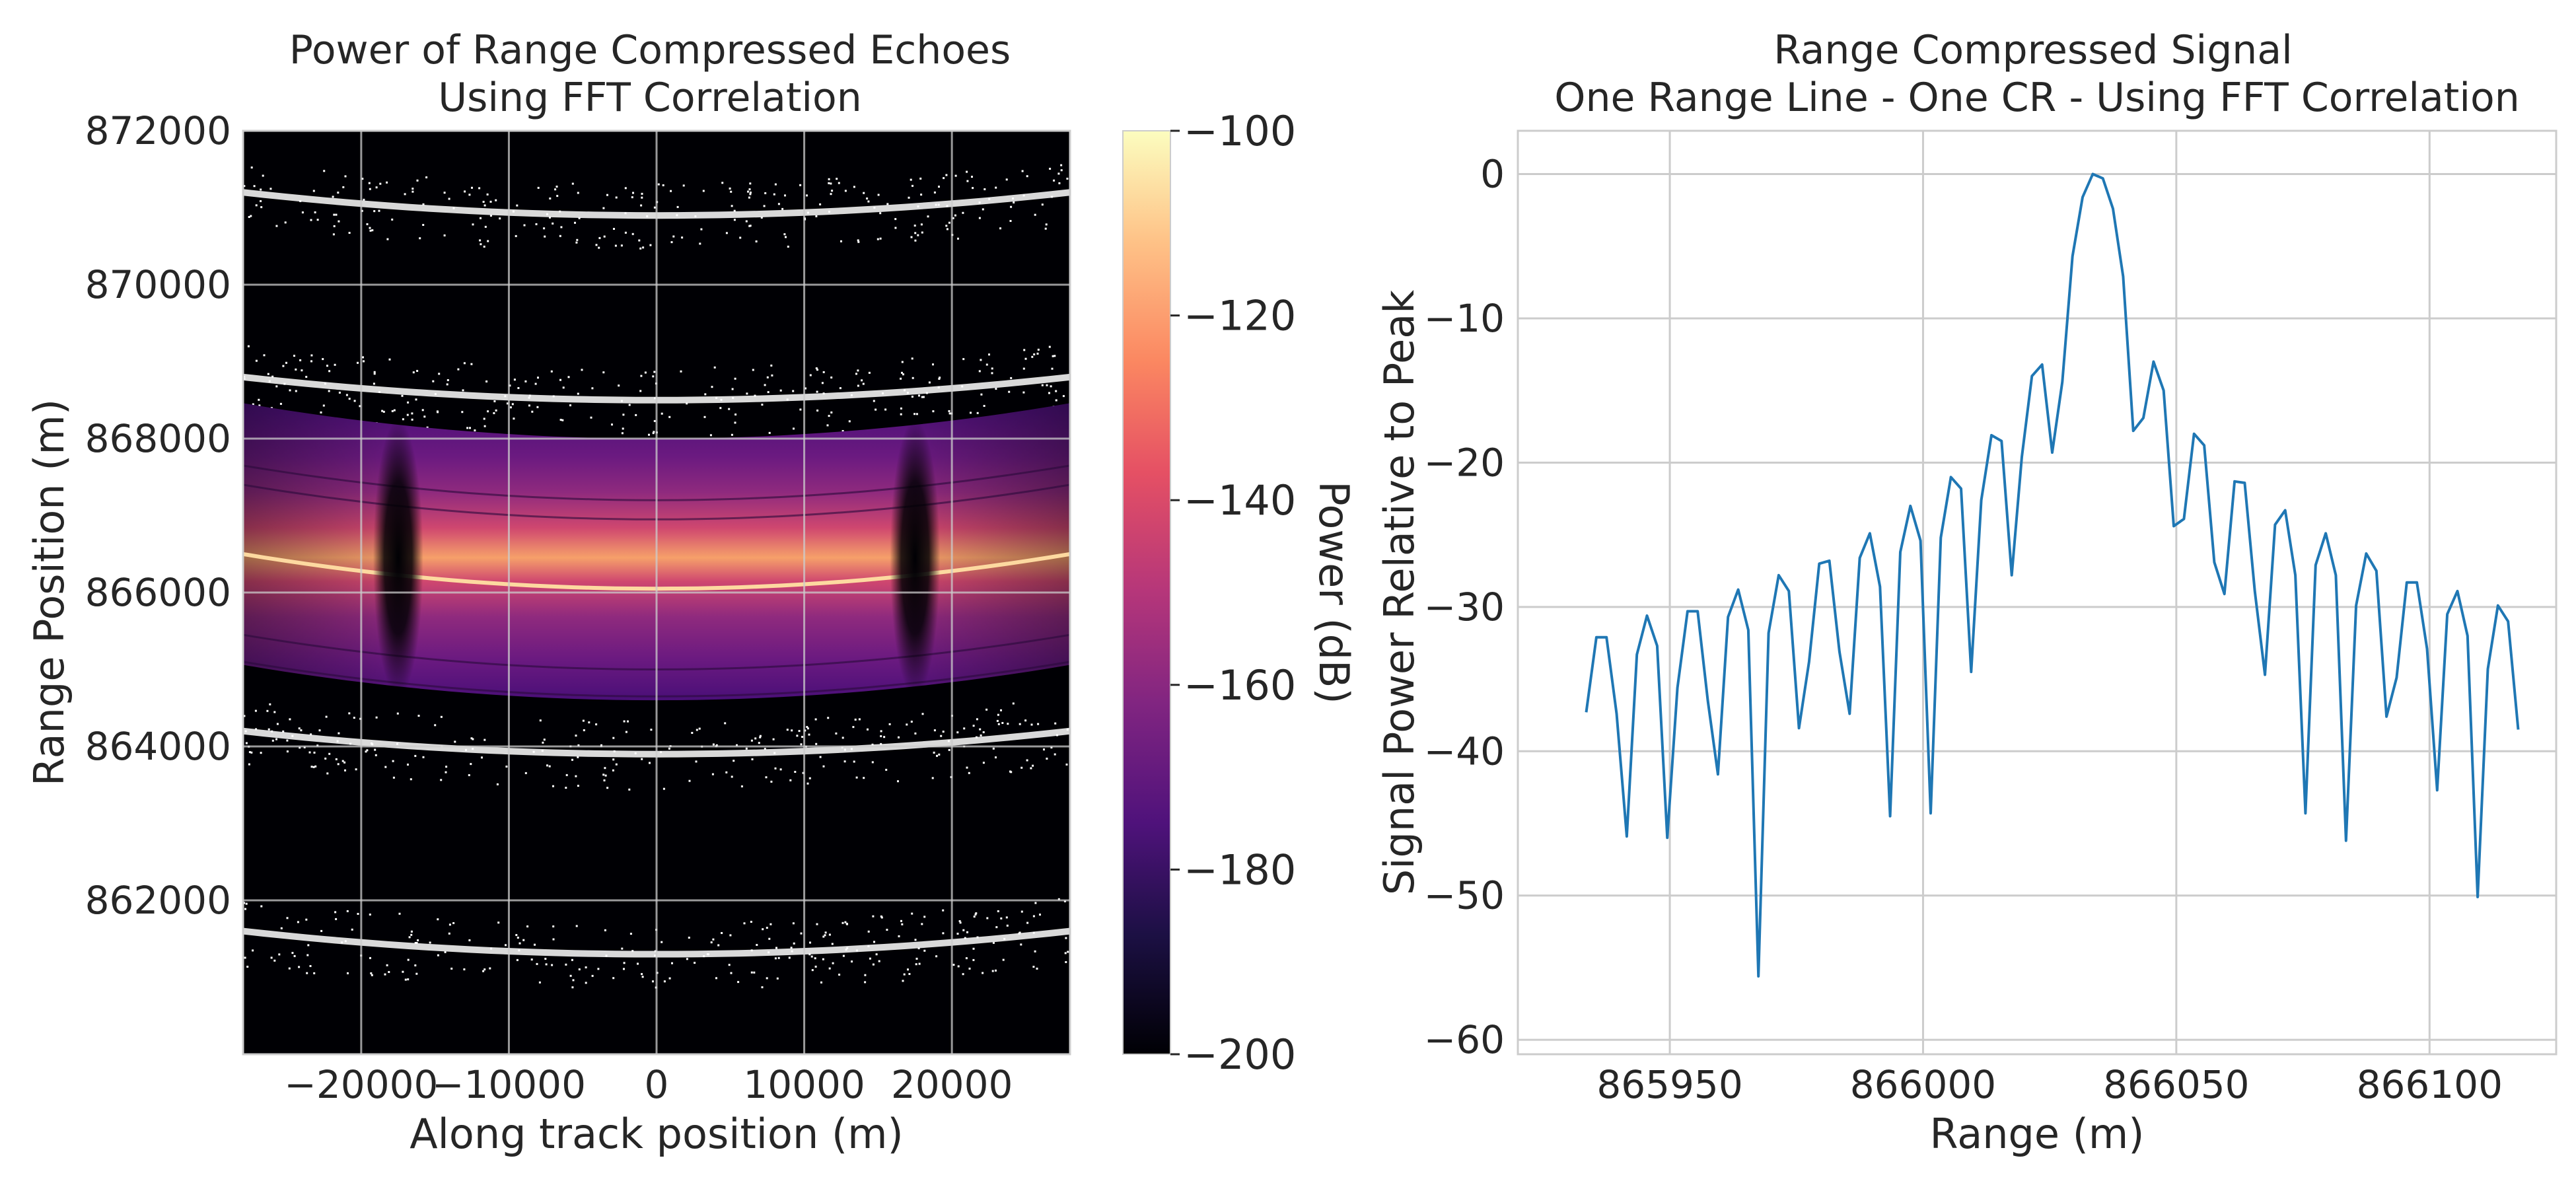 The width and height of the screenshot is (2576, 1189). I want to click on line-x-label: Range (m), so click(2037, 1134).